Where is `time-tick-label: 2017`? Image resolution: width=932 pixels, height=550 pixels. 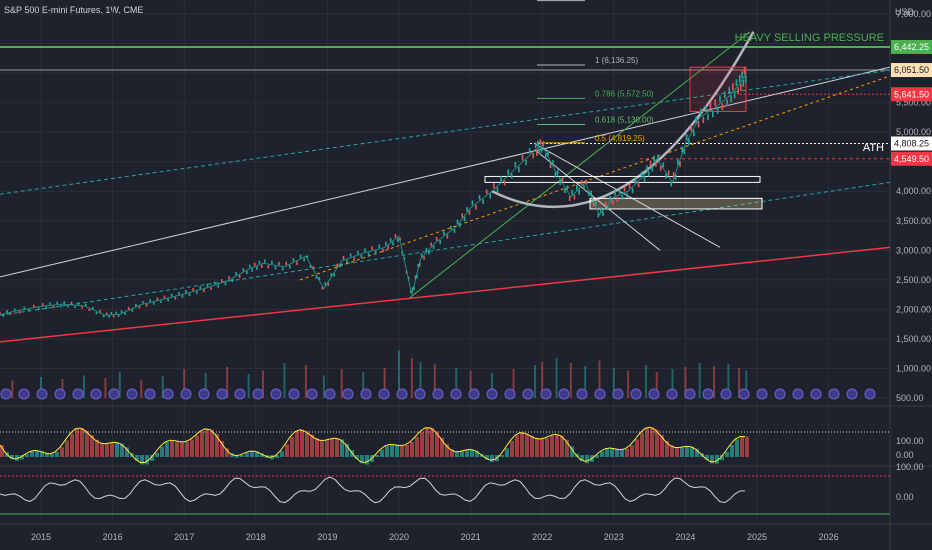
time-tick-label: 2017 is located at coordinates (184, 537).